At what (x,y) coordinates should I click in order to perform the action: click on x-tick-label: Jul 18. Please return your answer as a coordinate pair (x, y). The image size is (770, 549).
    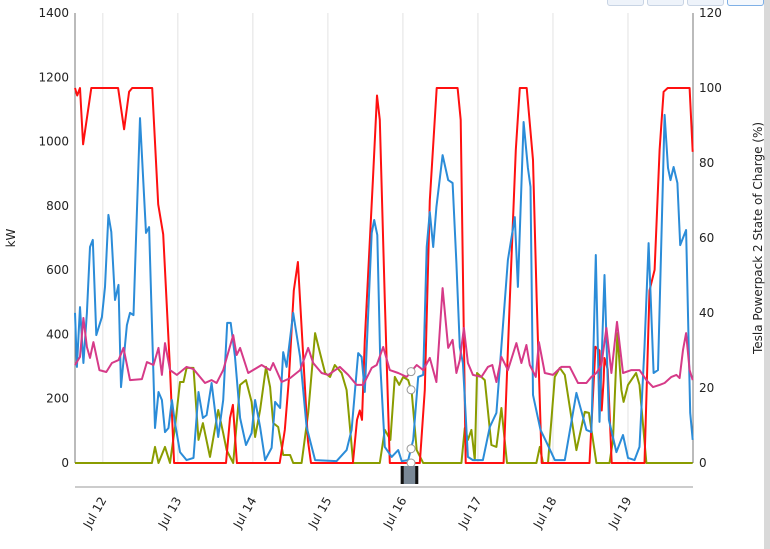
    Looking at the image, I should click on (544, 513).